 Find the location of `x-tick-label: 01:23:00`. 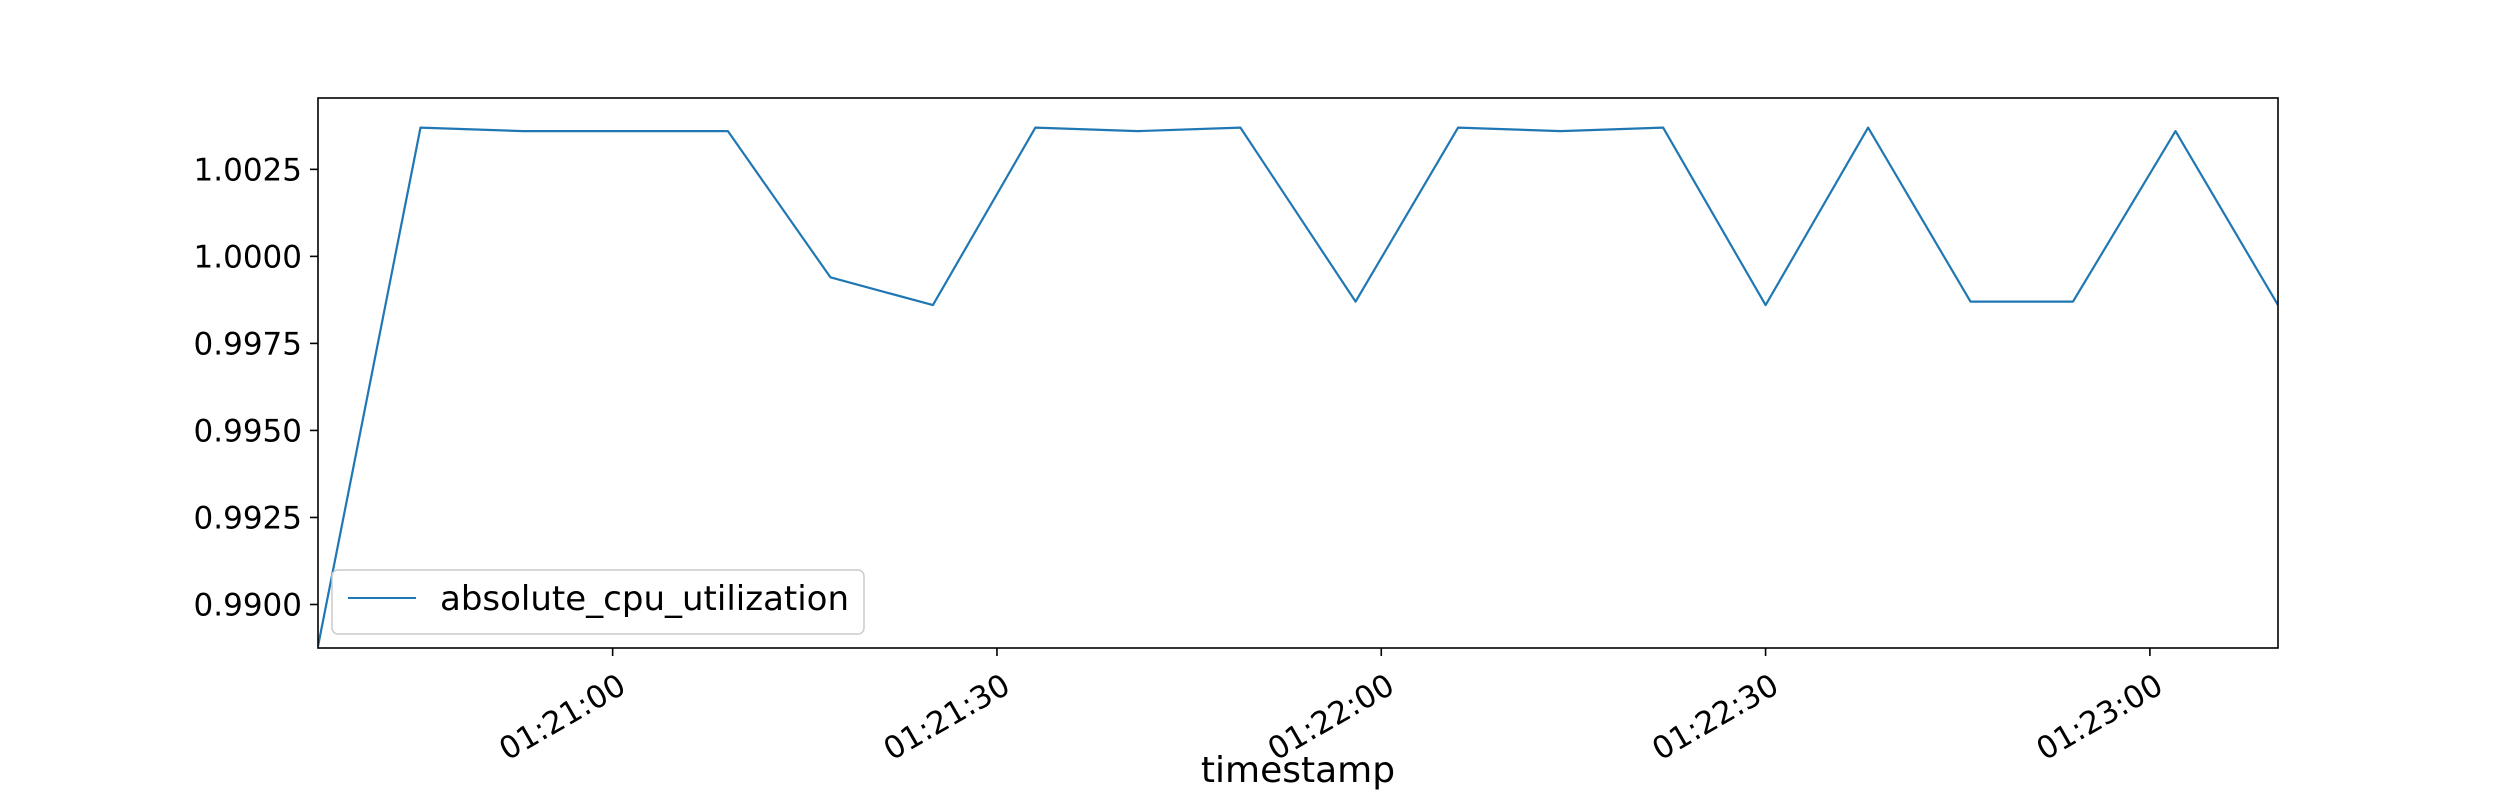

x-tick-label: 01:23:00 is located at coordinates (2100, 717).